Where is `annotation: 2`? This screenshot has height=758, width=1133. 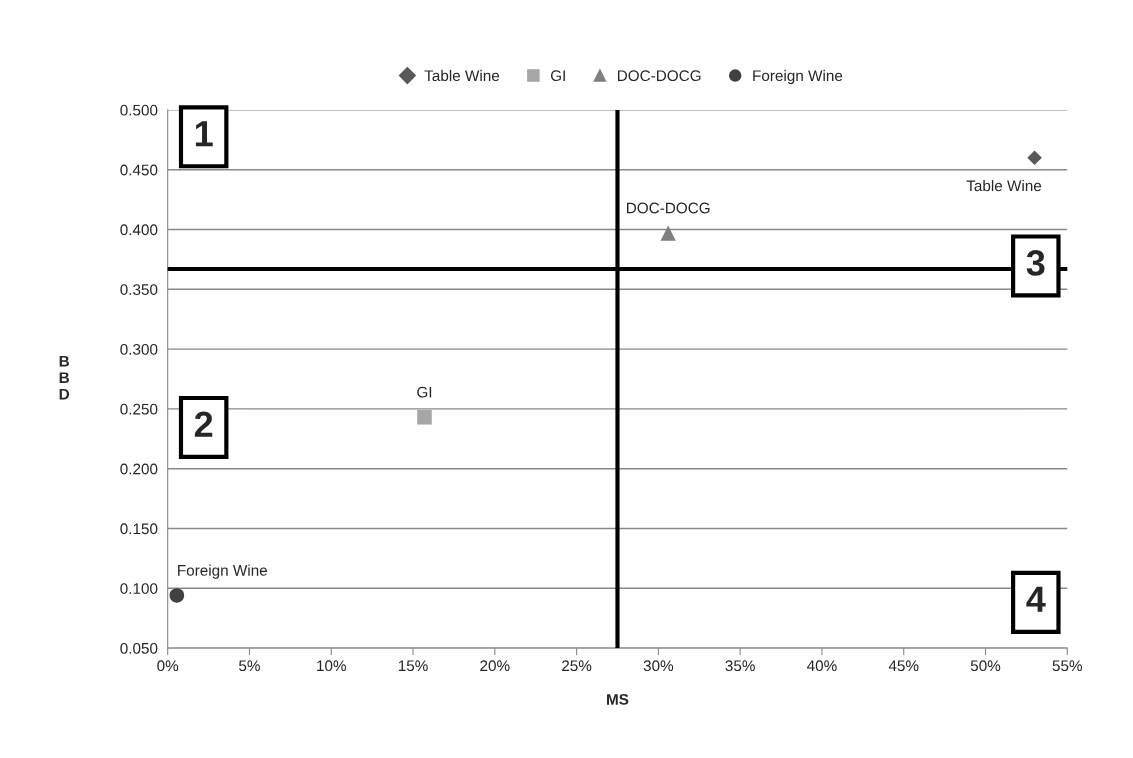 annotation: 2 is located at coordinates (203, 424).